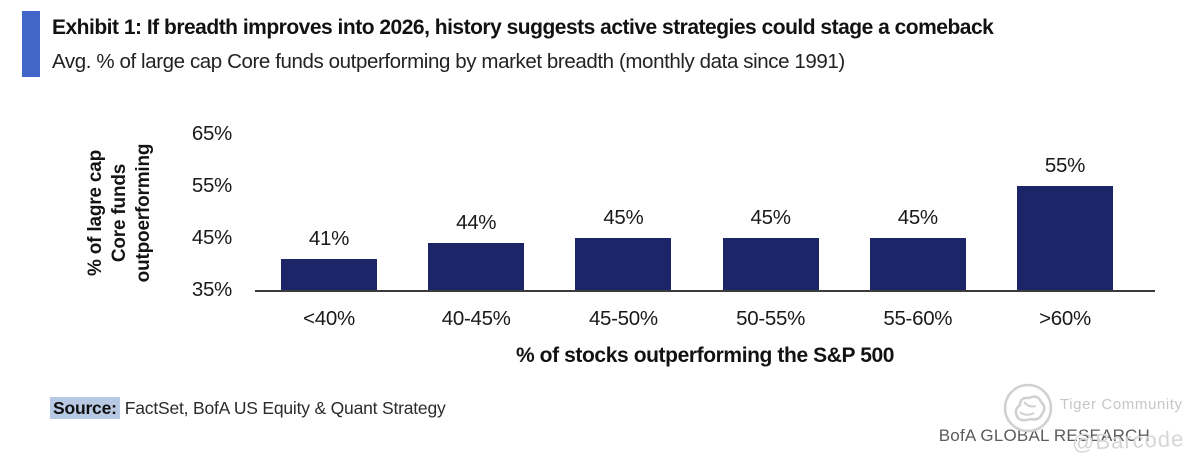 This screenshot has height=474, width=1200. I want to click on y-tick-label: 35%, so click(211, 289).